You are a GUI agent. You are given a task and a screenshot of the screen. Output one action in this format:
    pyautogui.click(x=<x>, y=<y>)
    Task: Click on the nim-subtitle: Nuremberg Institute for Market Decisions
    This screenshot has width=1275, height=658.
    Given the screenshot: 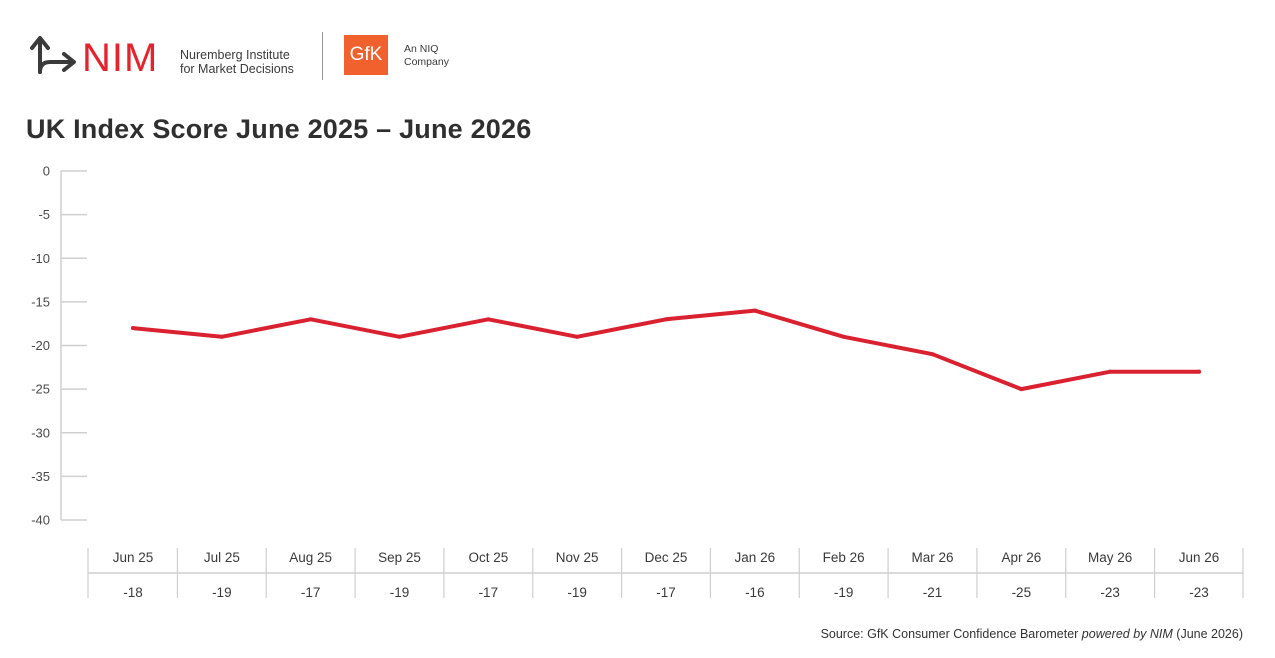 What is the action you would take?
    pyautogui.click(x=237, y=62)
    